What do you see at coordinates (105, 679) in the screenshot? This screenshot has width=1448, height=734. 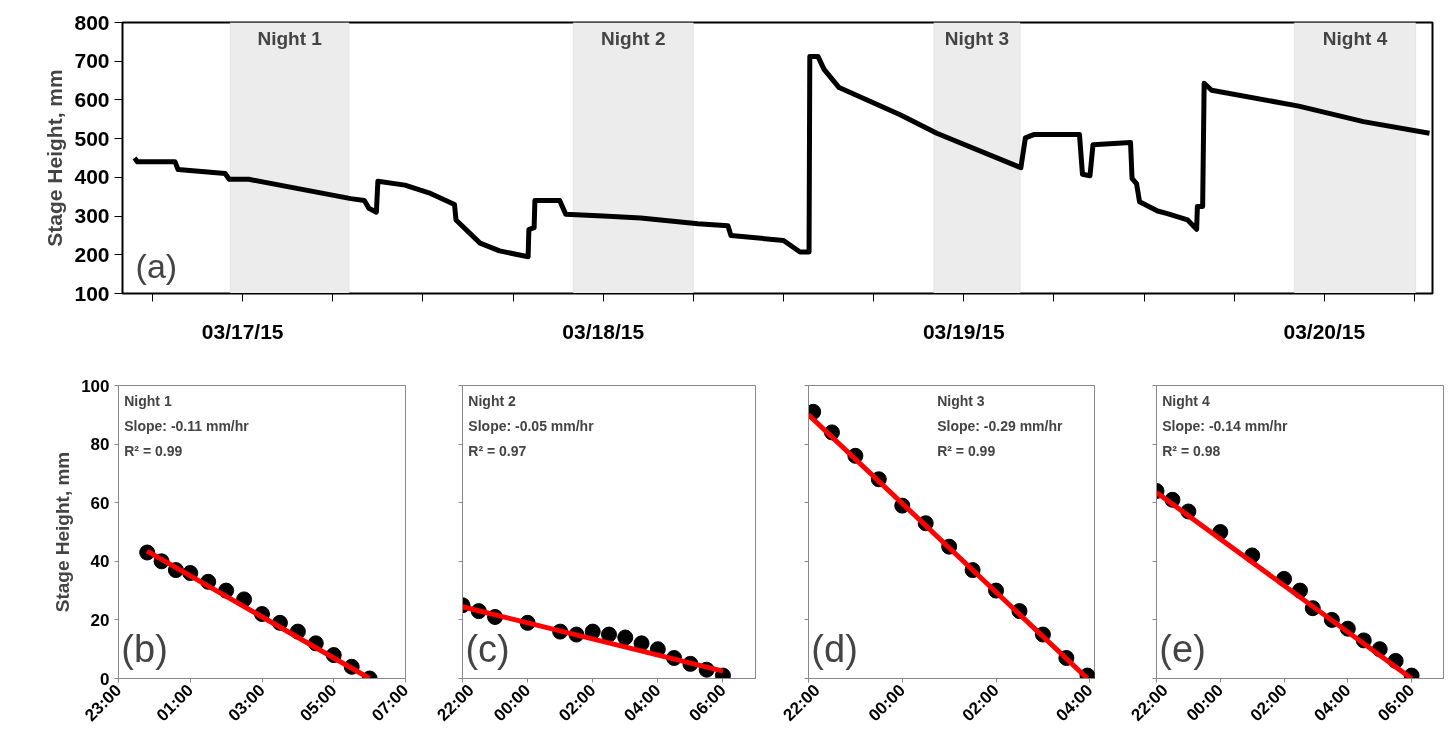 I see `y-tick-label: 0` at bounding box center [105, 679].